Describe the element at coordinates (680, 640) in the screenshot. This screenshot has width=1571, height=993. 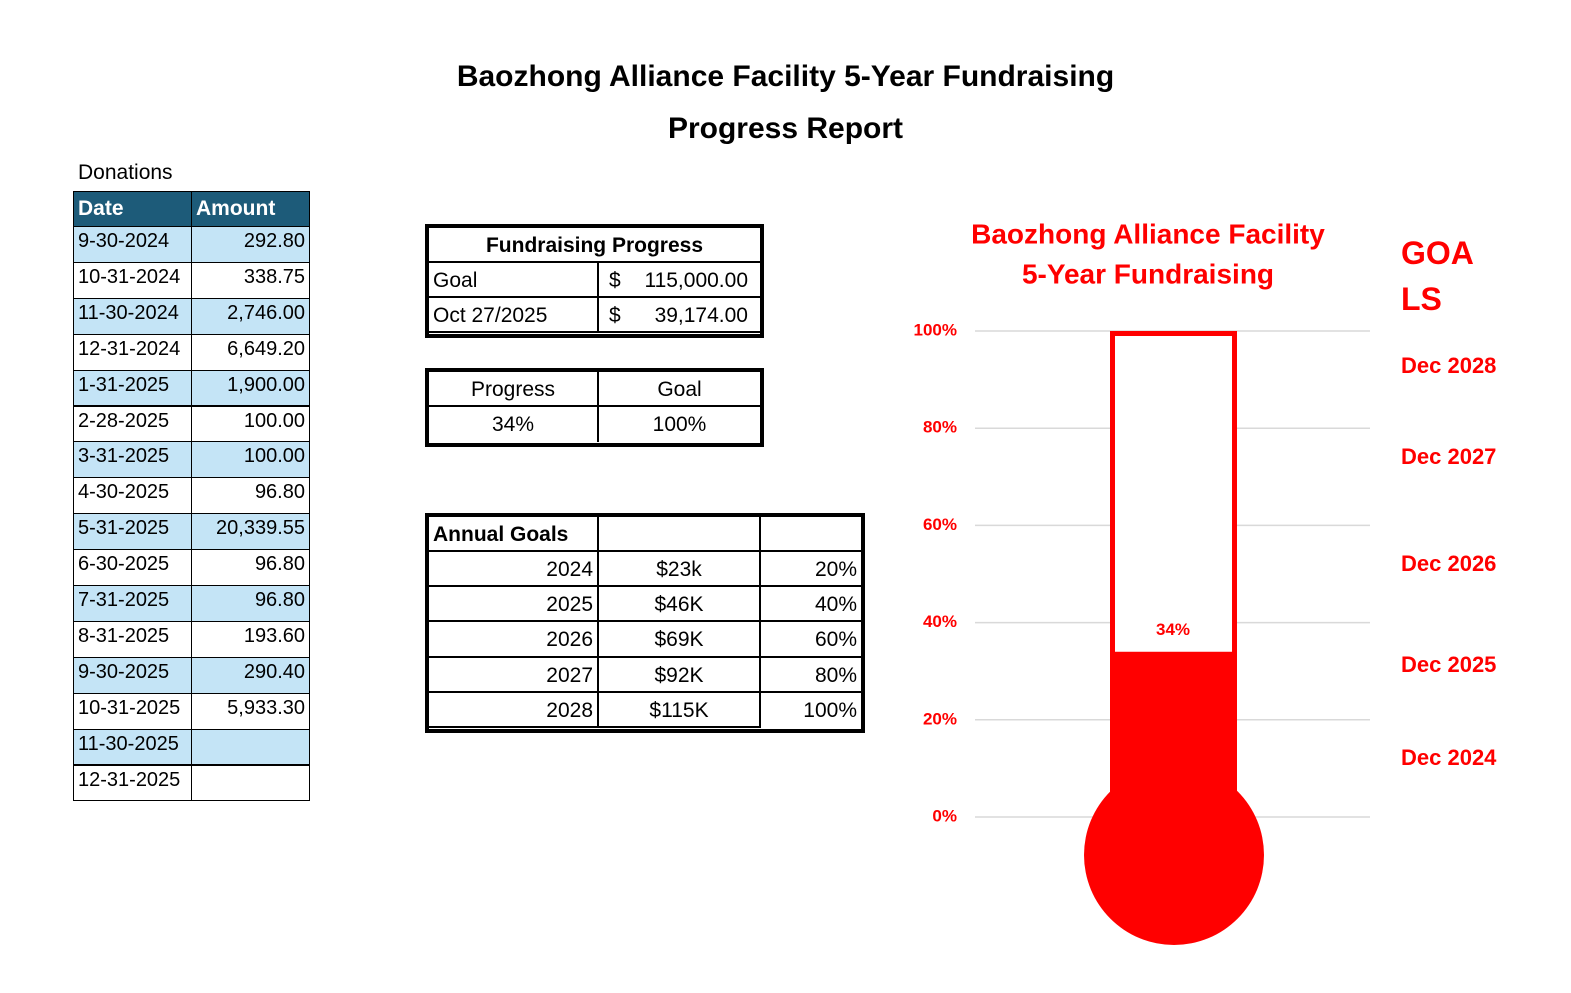
I see `amount-cell: $69K` at that location.